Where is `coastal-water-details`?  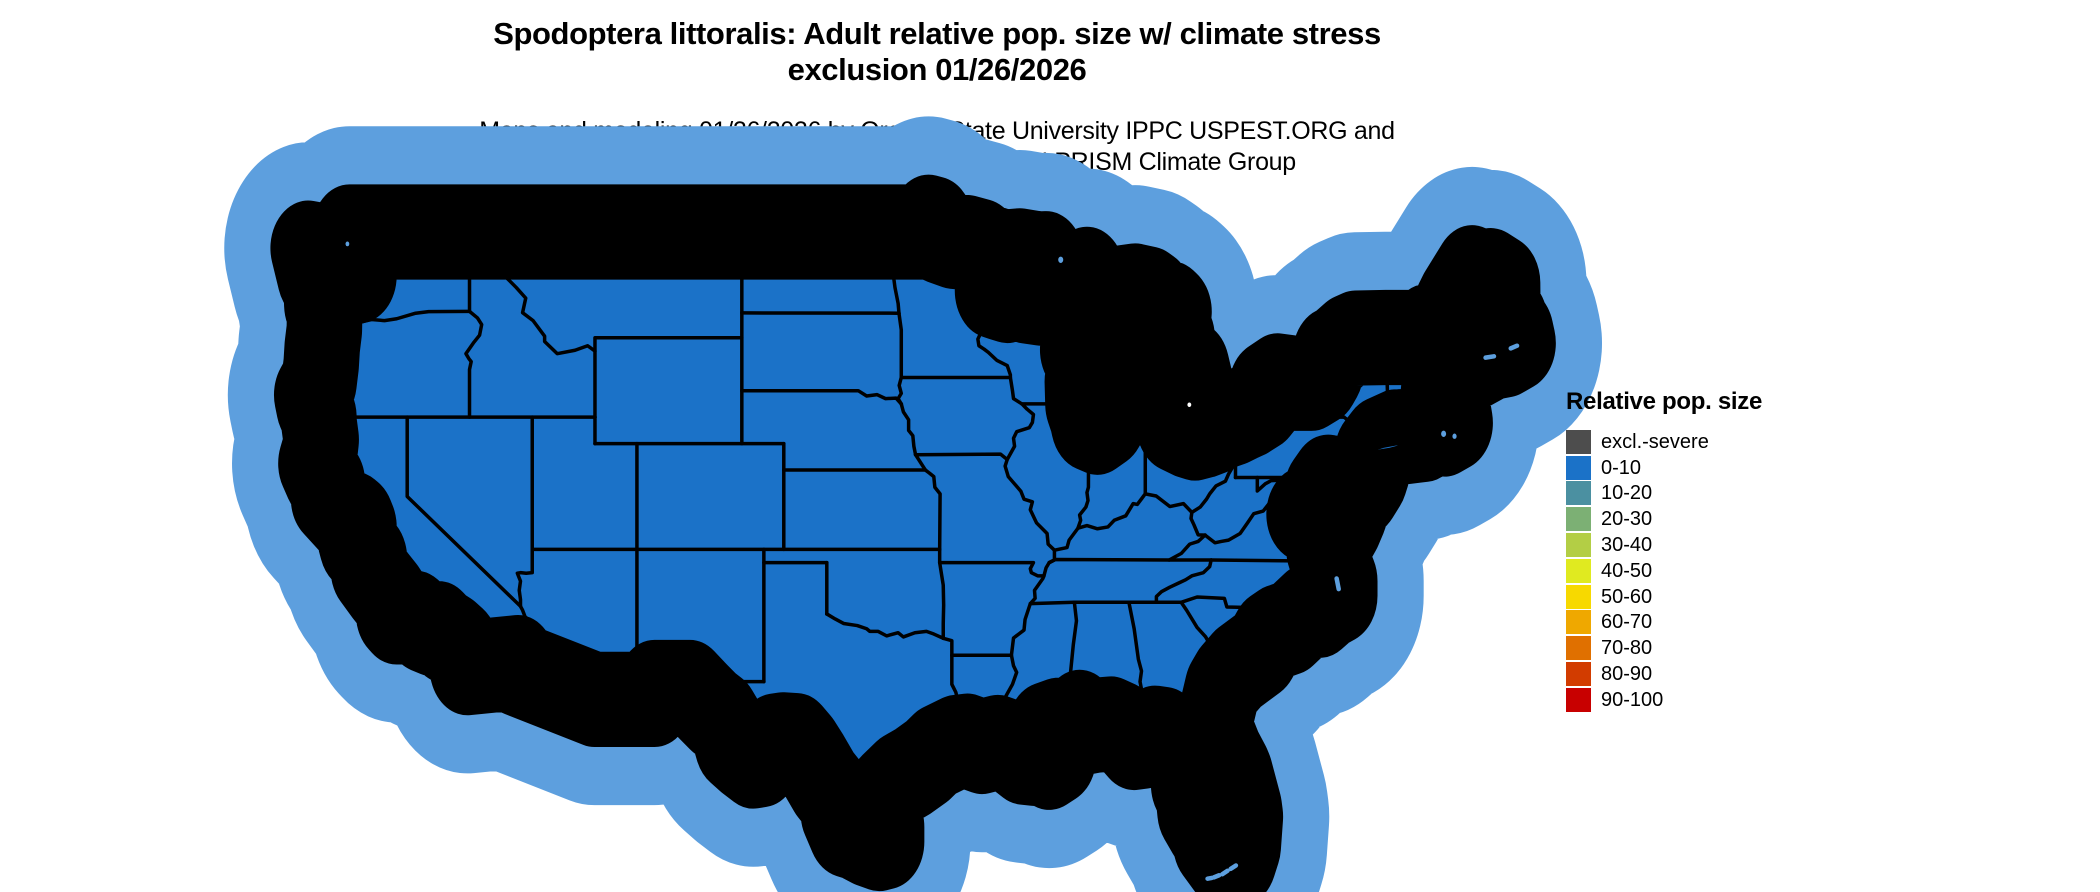 coastal-water-details is located at coordinates (1362, 612).